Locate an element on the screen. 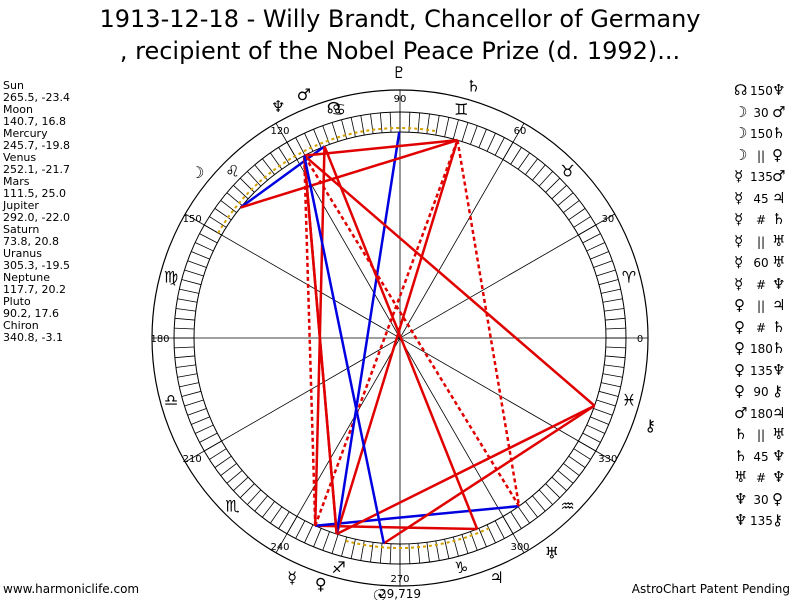  aspect-row: ♆ 30 ♀ is located at coordinates (759, 500).